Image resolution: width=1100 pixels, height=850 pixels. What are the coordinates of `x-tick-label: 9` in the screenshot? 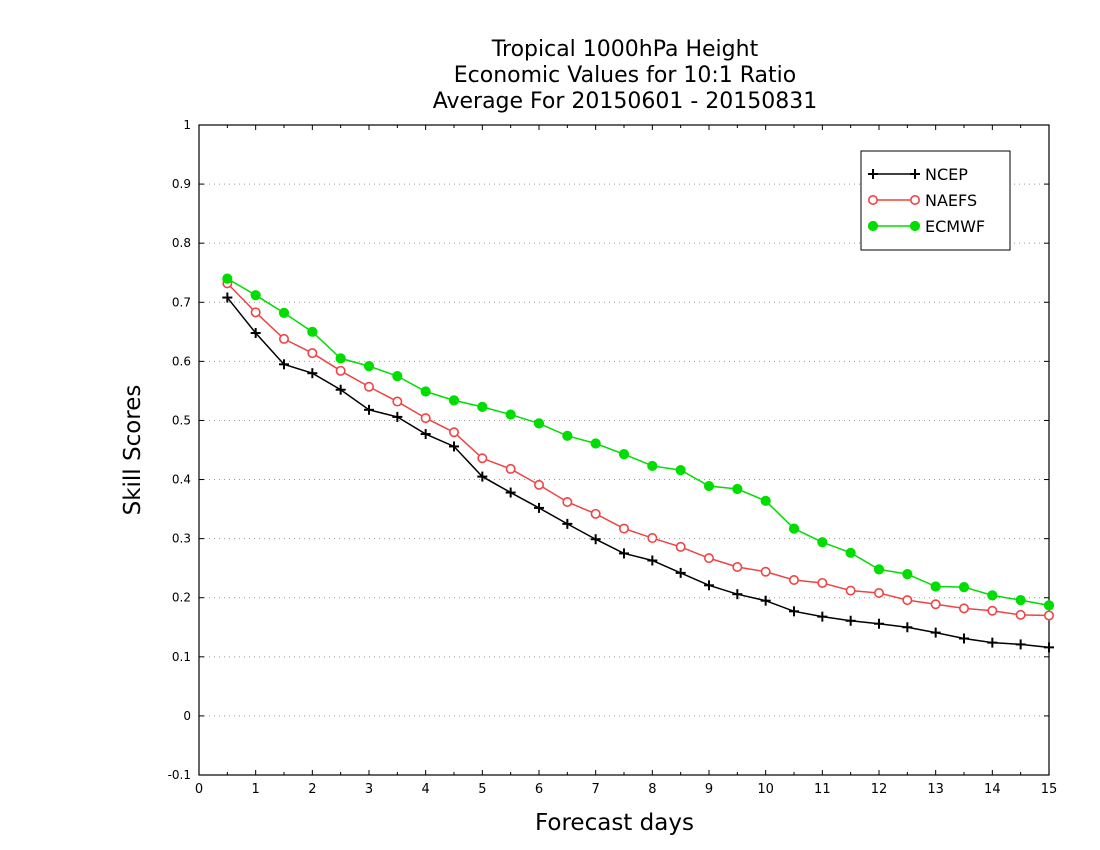 It's located at (709, 789).